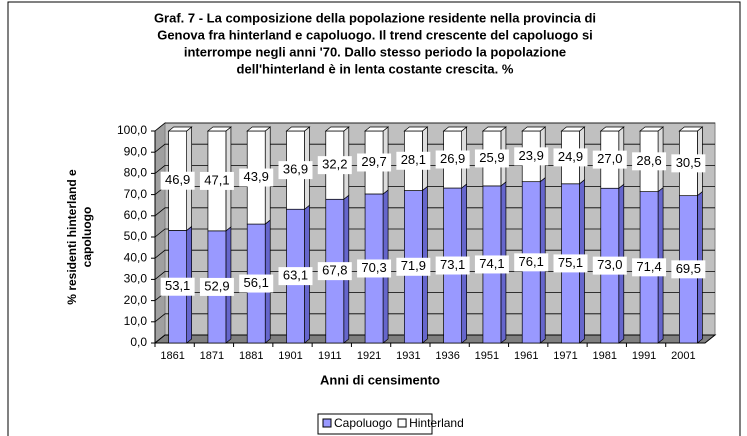 This screenshot has width=747, height=436. What do you see at coordinates (136, 300) in the screenshot?
I see `y-tick-label: 20,0` at bounding box center [136, 300].